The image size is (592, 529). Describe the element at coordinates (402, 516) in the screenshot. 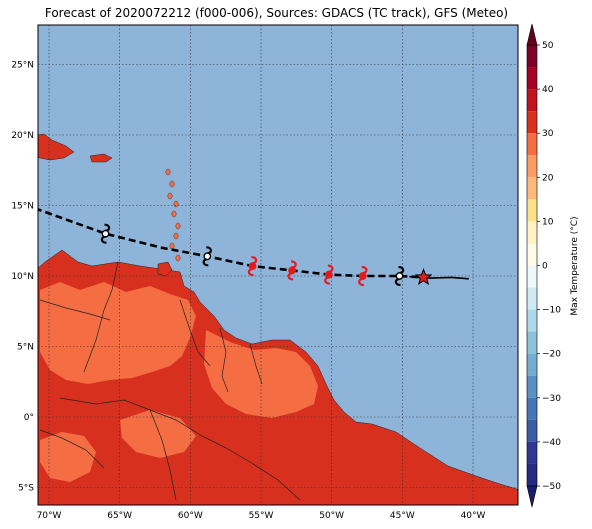

I see `lon-tick-label: 45°W` at that location.